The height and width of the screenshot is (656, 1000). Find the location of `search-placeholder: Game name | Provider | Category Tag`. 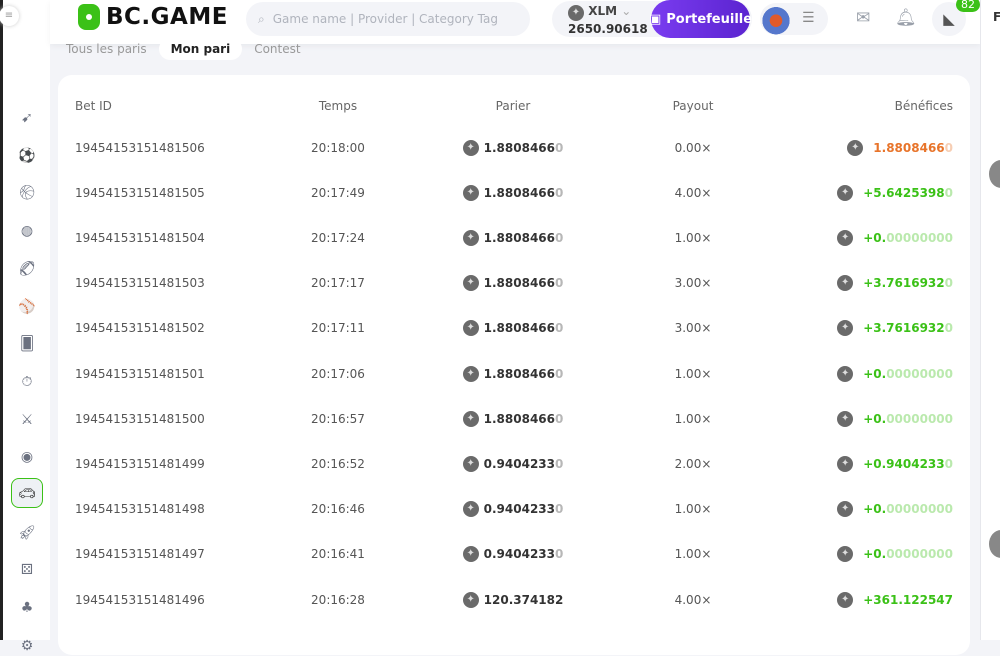

search-placeholder: Game name | Provider | Category Tag is located at coordinates (385, 19).